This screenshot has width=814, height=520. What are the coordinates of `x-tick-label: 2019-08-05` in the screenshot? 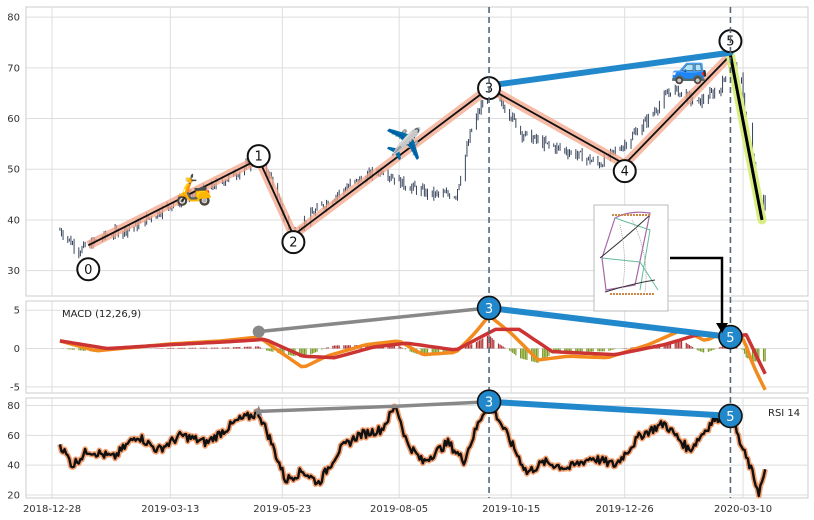 It's located at (399, 509).